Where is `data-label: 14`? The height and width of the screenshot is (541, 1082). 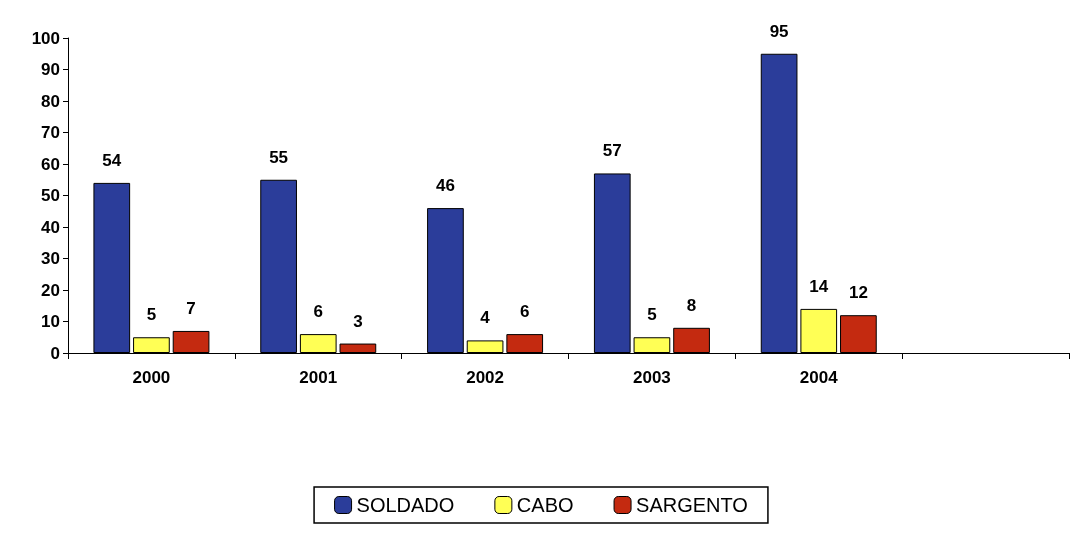
data-label: 14 is located at coordinates (819, 286).